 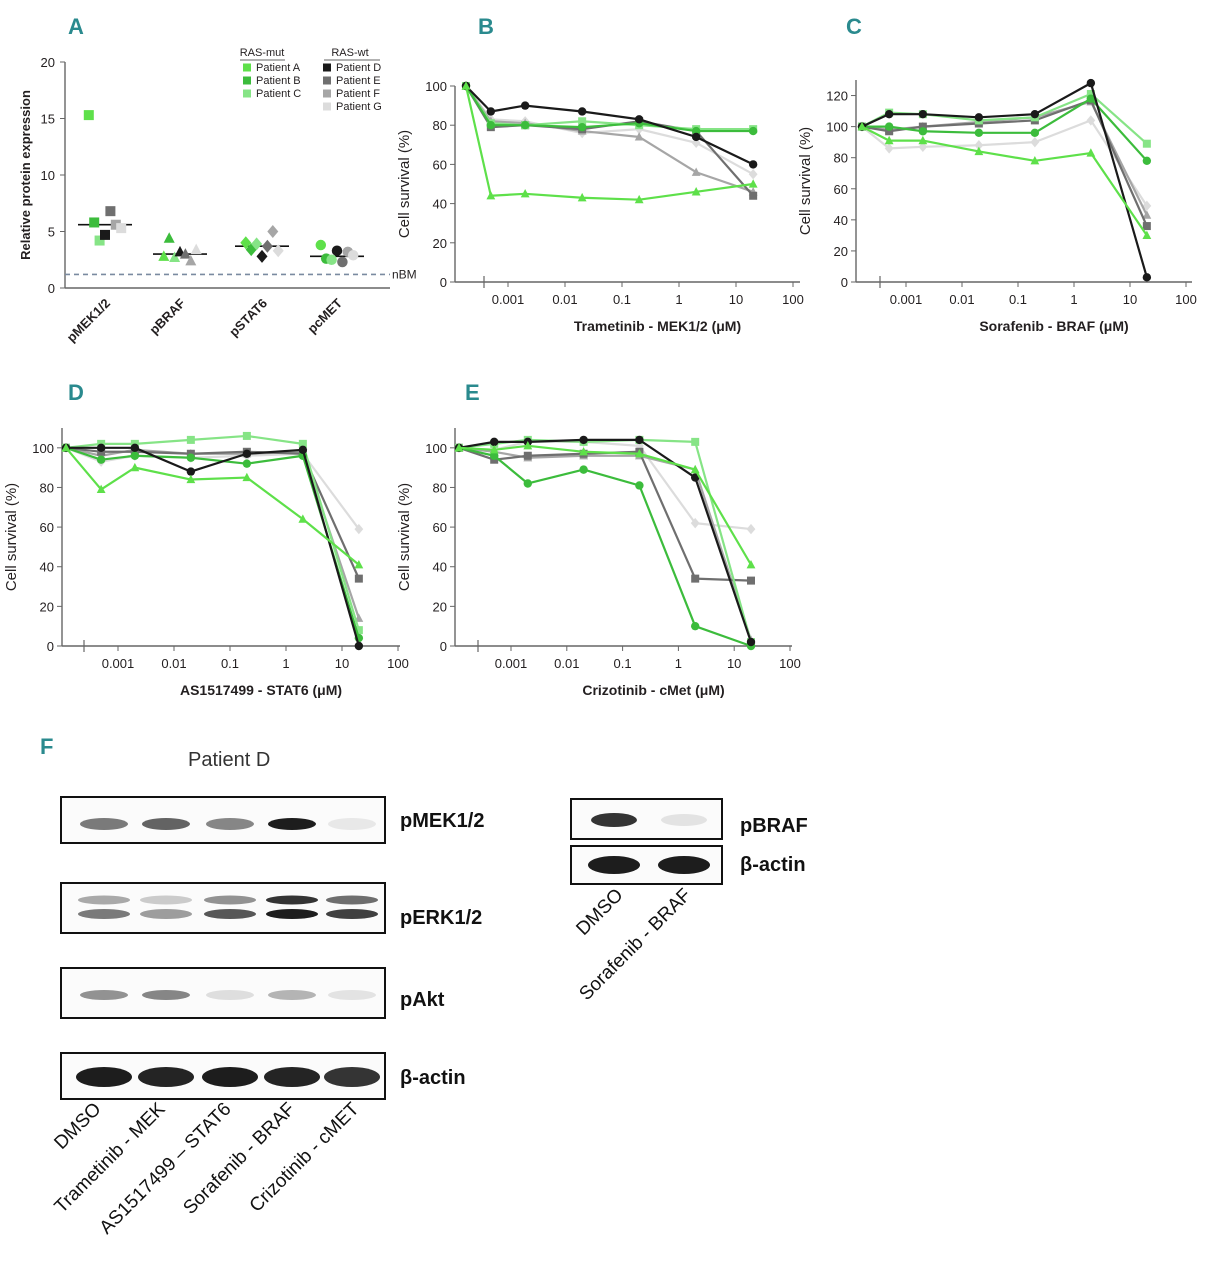 What do you see at coordinates (657, 326) in the screenshot?
I see `x-axis-label: Trametinib - MEK1/2 (μM)` at bounding box center [657, 326].